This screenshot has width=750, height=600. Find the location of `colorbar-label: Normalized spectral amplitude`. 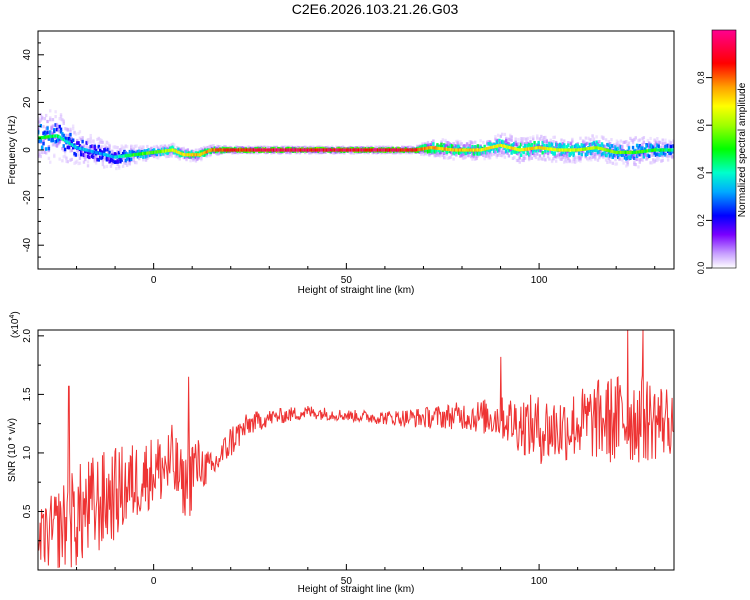

colorbar-label: Normalized spectral amplitude is located at coordinates (742, 149).